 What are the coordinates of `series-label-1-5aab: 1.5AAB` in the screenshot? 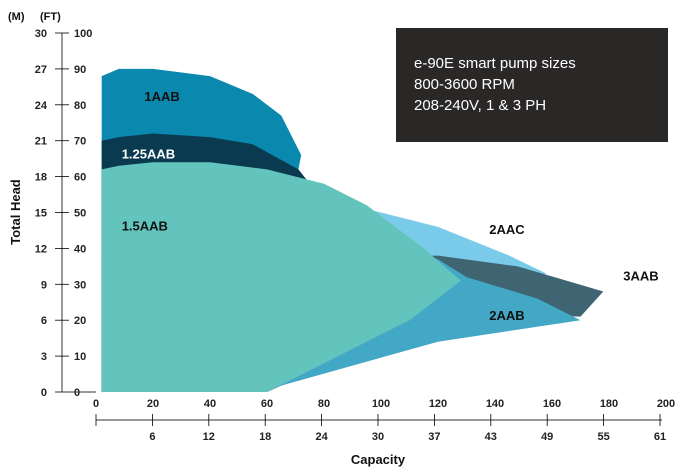 It's located at (145, 225).